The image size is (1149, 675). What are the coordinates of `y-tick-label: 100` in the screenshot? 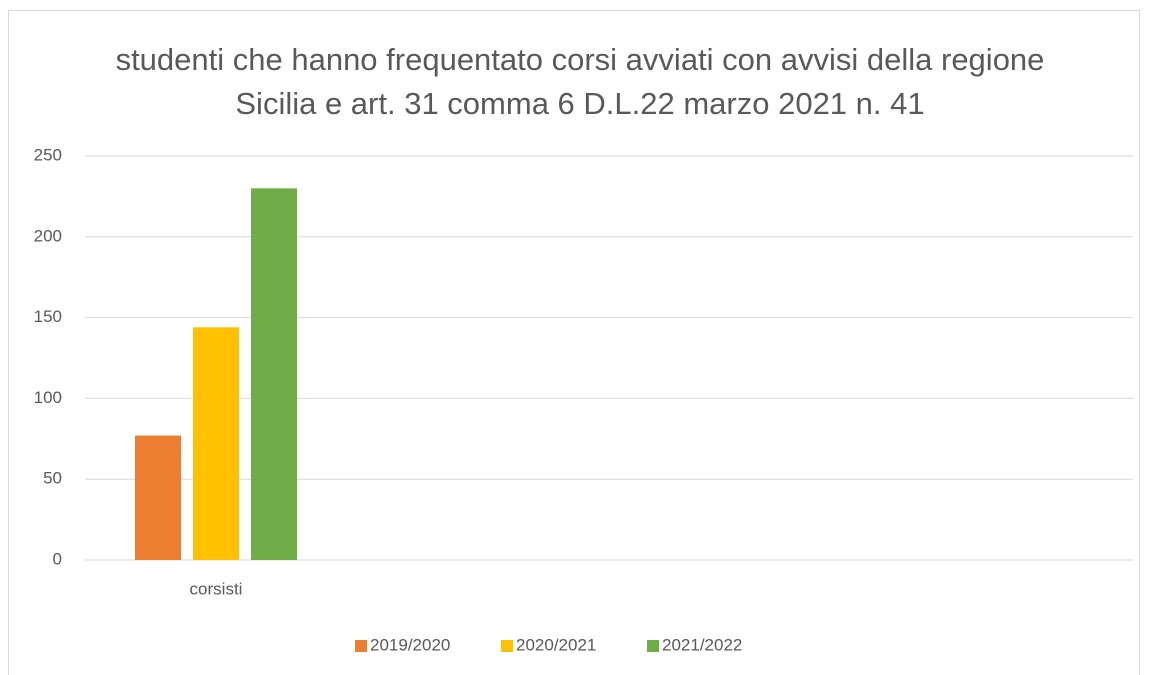 It's located at (48, 397).